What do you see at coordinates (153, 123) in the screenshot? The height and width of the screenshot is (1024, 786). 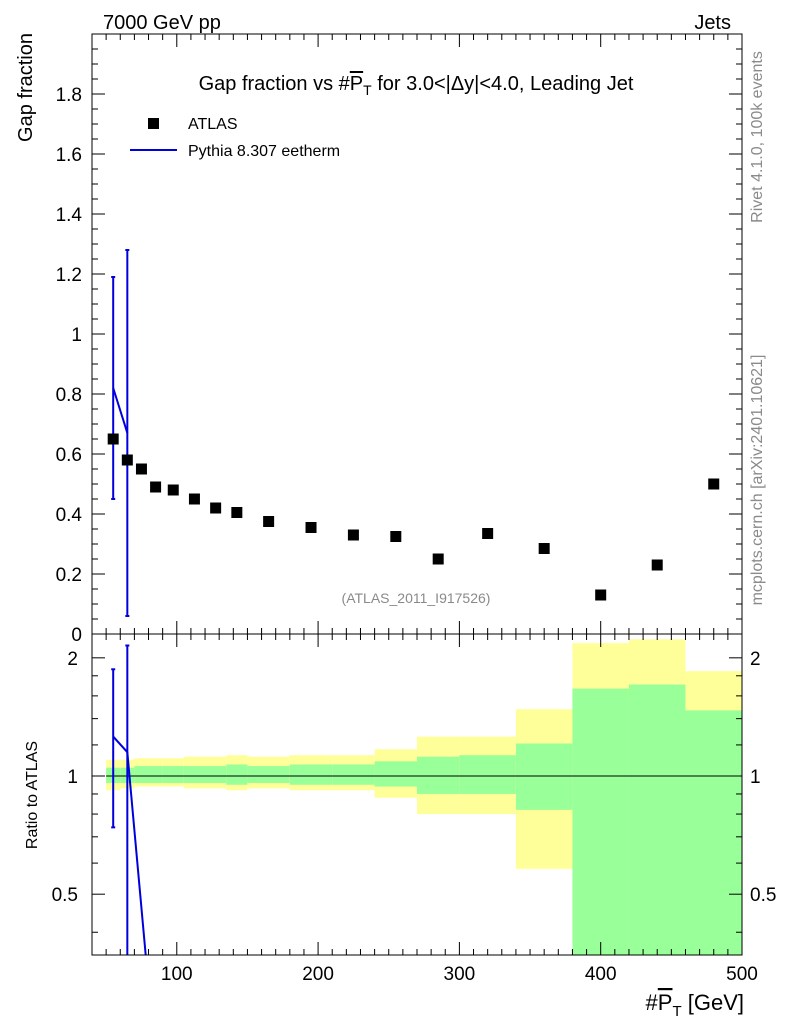 I see `legend-data-marker` at bounding box center [153, 123].